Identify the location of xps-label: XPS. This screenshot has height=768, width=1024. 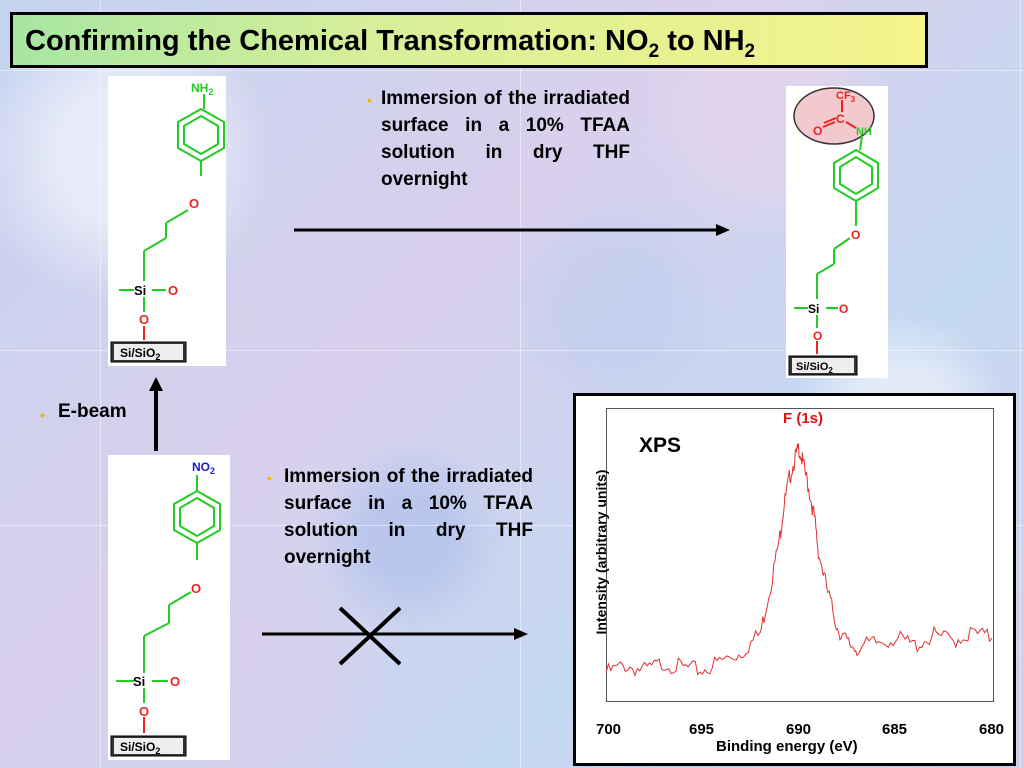
(660, 445).